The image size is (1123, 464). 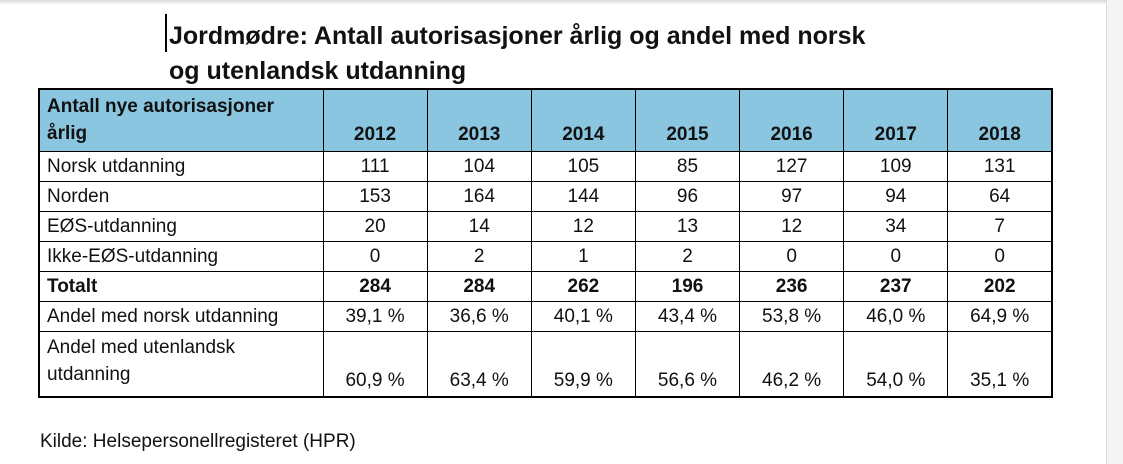 I want to click on value-cell-r6-2017: 54,0 %, so click(x=896, y=364).